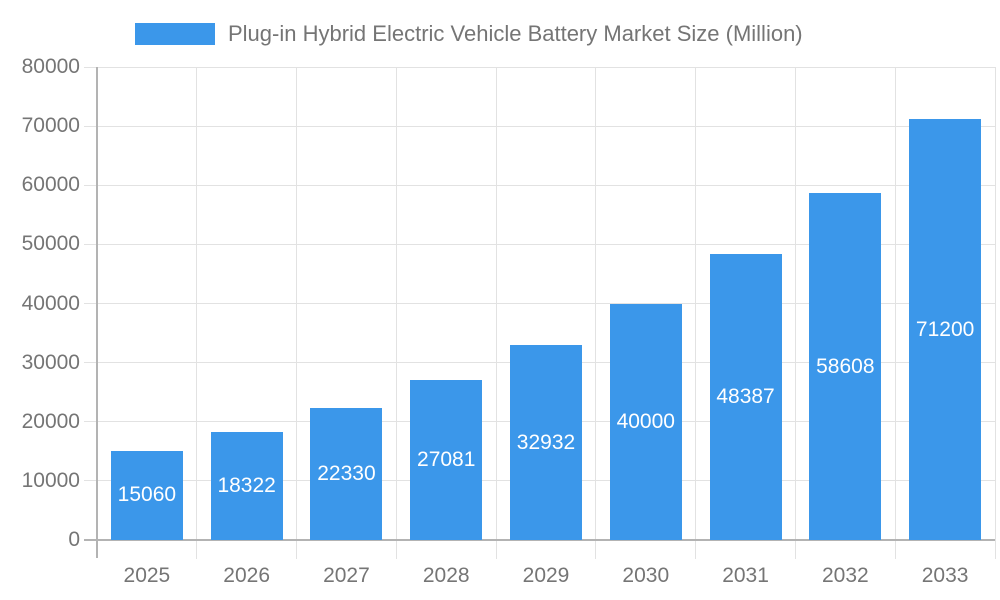 This screenshot has height=600, width=1000. I want to click on bar: 15060, so click(146, 495).